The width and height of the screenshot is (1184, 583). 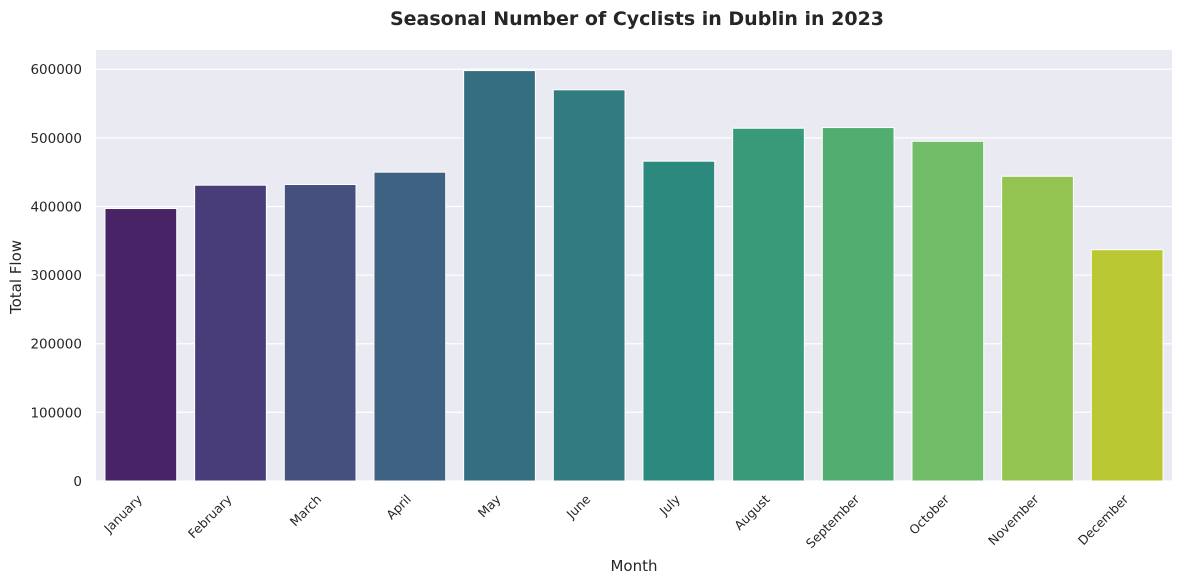 I want to click on y-tick-label: 500000, so click(x=56, y=139).